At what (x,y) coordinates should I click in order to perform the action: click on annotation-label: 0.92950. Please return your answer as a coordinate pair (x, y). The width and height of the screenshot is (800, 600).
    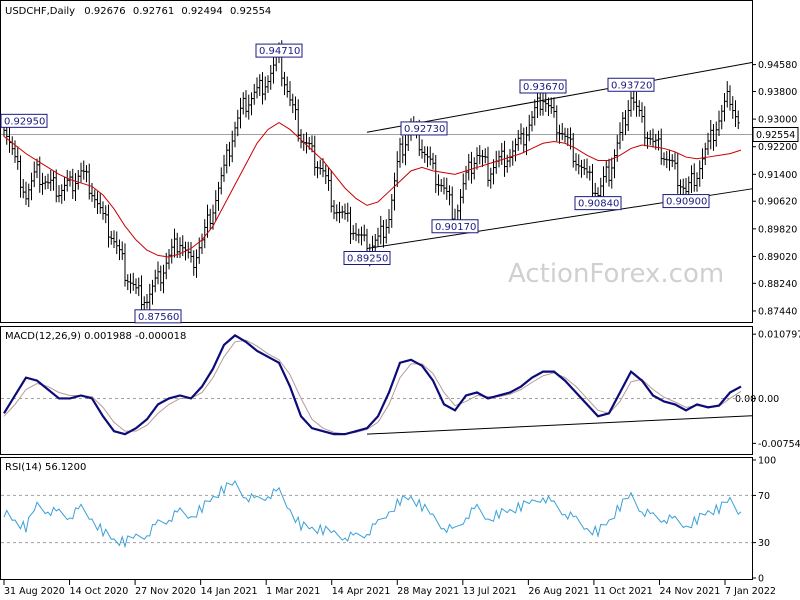
    Looking at the image, I should click on (24, 121).